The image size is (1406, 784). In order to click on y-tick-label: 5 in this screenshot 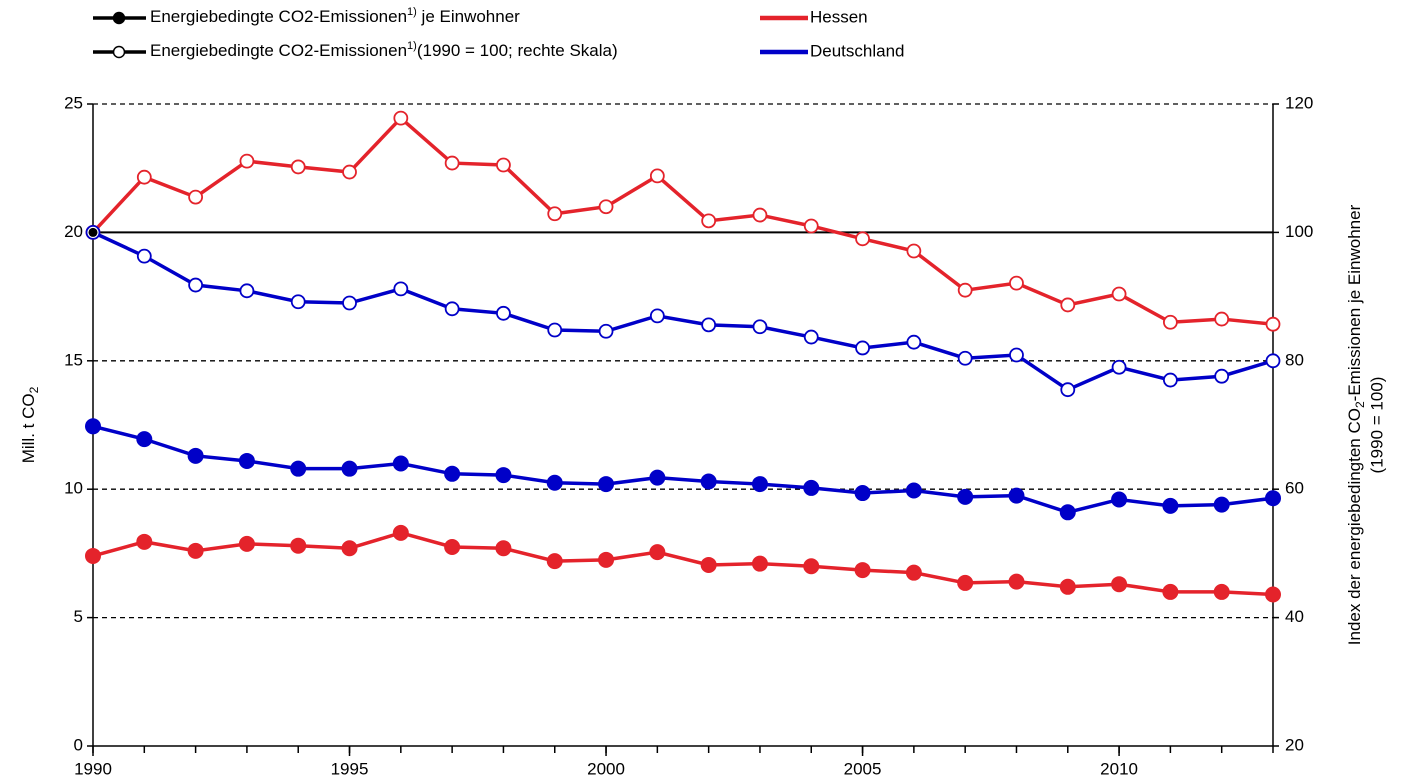, I will do `click(78, 616)`.